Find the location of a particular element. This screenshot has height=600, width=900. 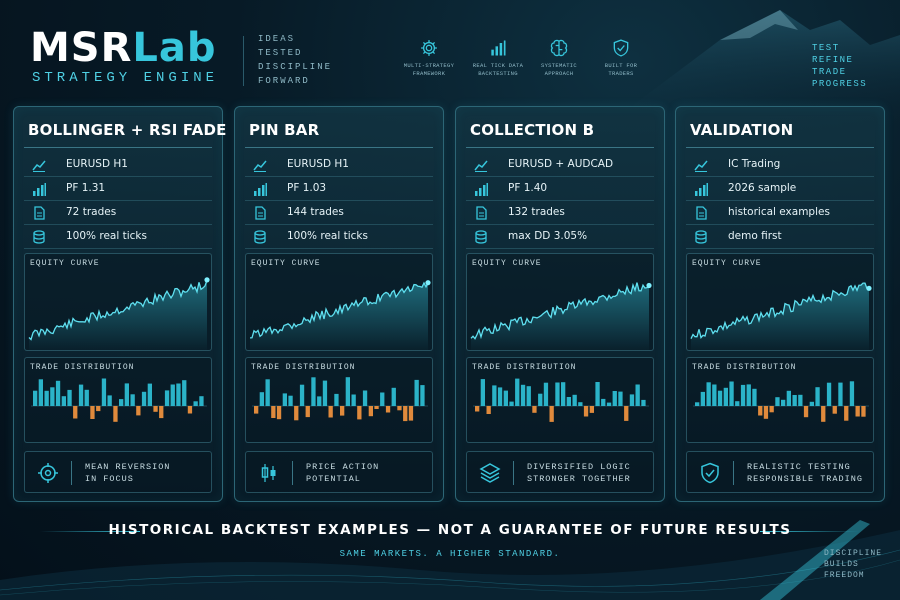

right-tagline: TEST REFINE TRADE PROGRESS is located at coordinates (839, 66).